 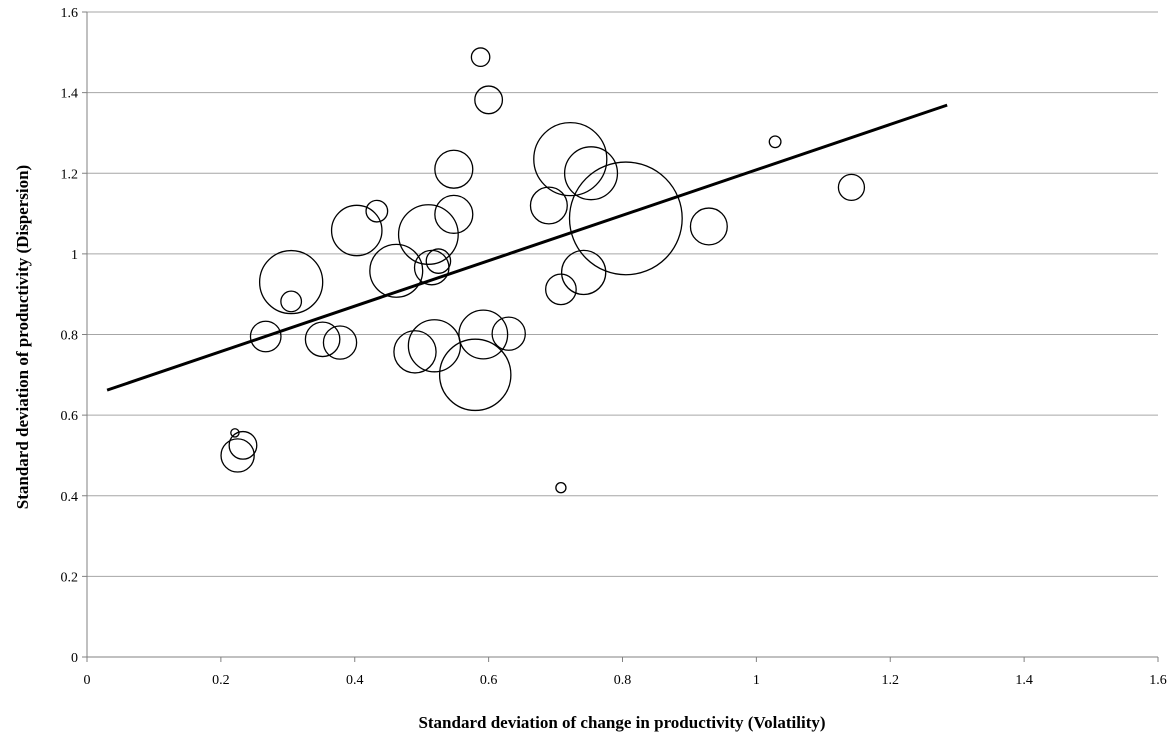 I want to click on y-tick-label: 1.4, so click(x=70, y=94).